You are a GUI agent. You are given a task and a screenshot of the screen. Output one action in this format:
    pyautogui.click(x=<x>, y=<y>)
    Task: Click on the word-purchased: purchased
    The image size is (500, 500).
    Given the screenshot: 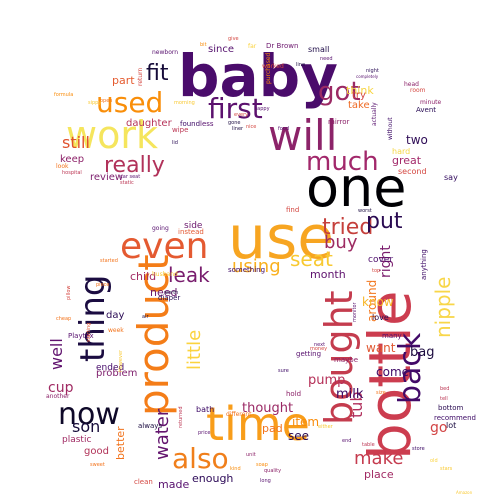 What is the action you would take?
    pyautogui.click(x=268, y=68)
    